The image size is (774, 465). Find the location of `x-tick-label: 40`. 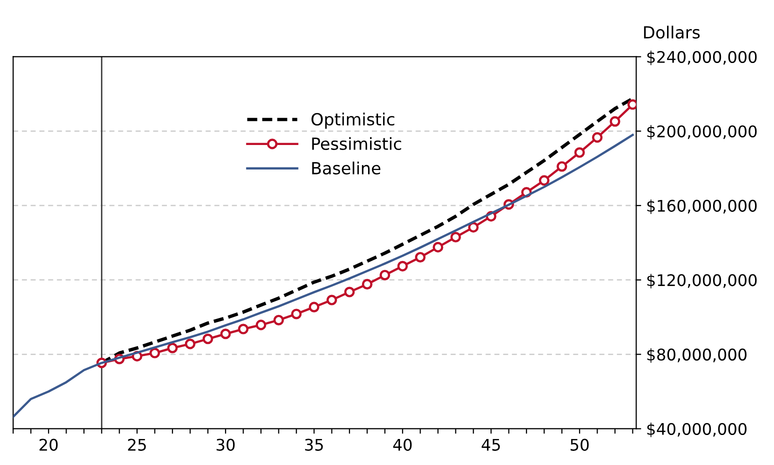

x-tick-label: 40 is located at coordinates (402, 444).